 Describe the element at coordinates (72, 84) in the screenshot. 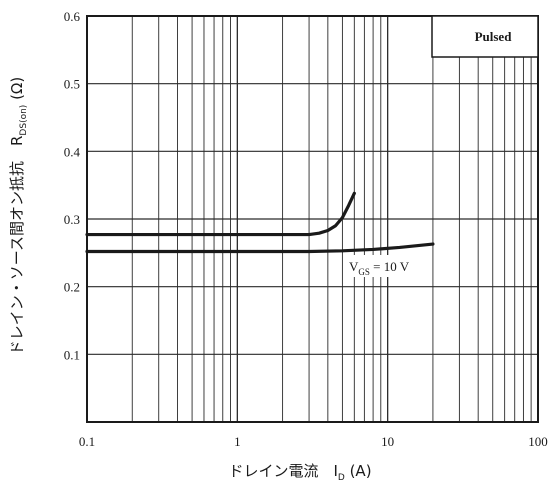

I see `y-tick-label: 0.5` at that location.